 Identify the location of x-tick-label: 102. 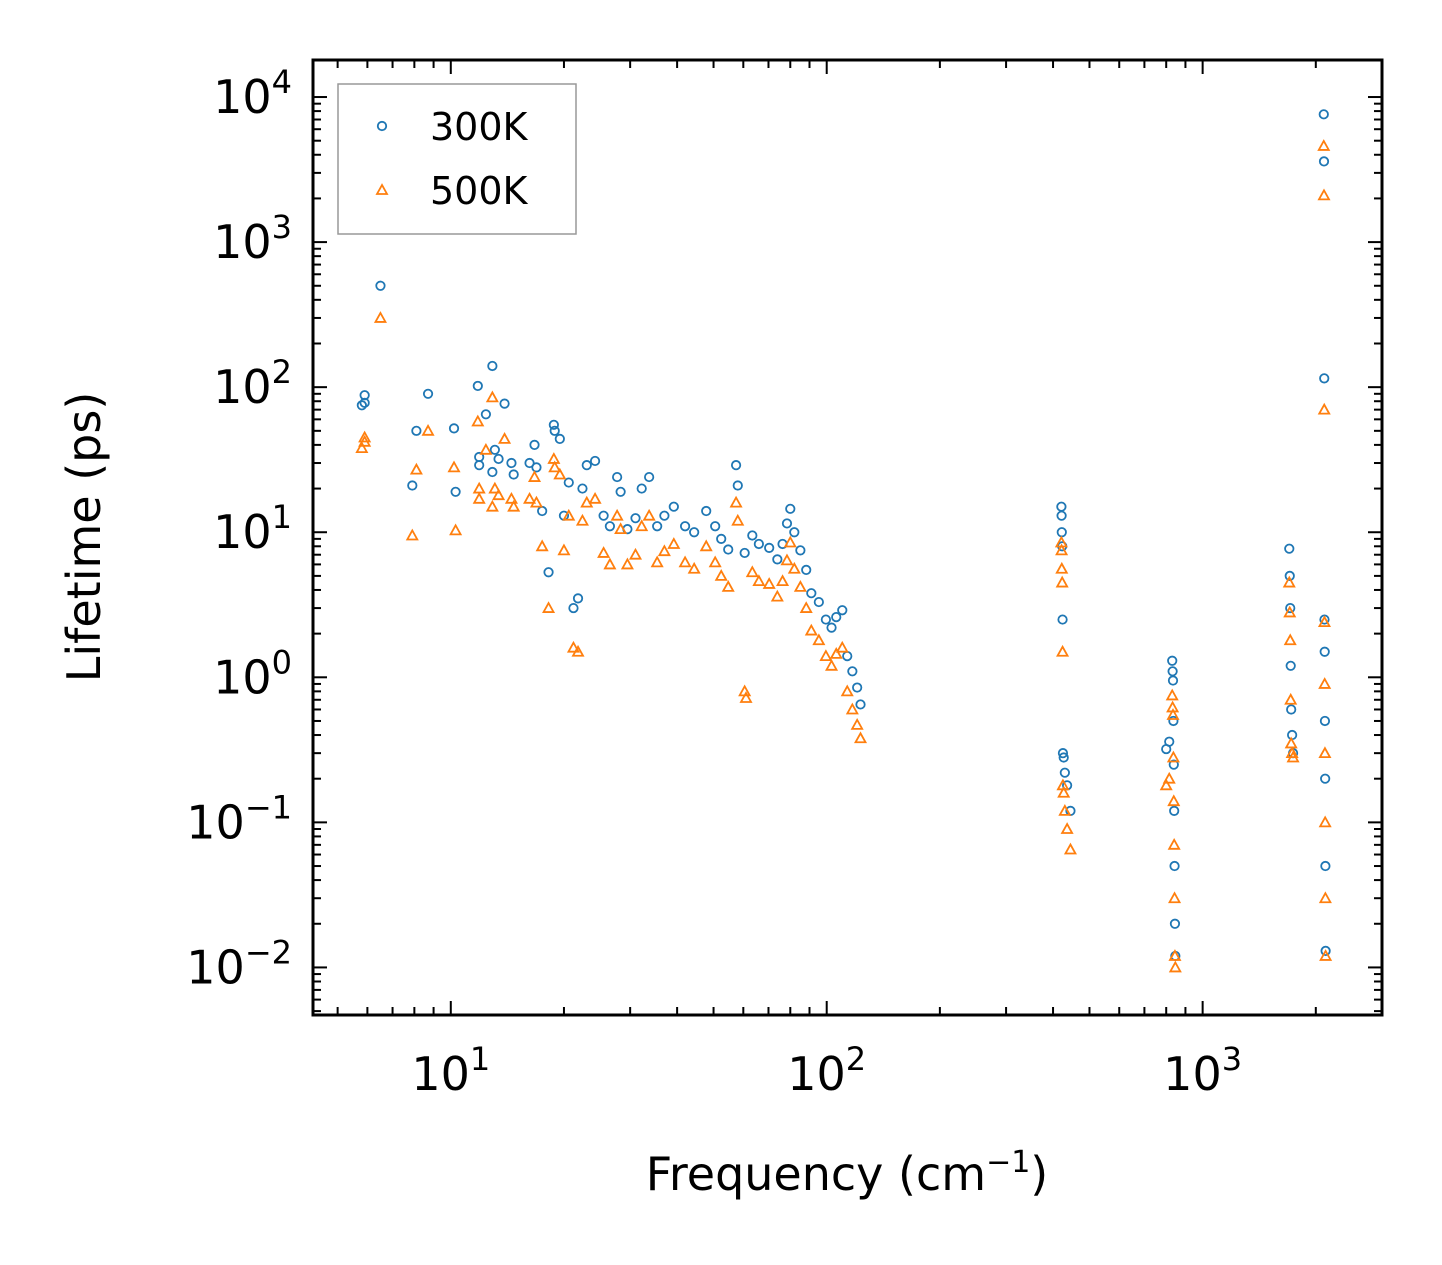
(826, 1070).